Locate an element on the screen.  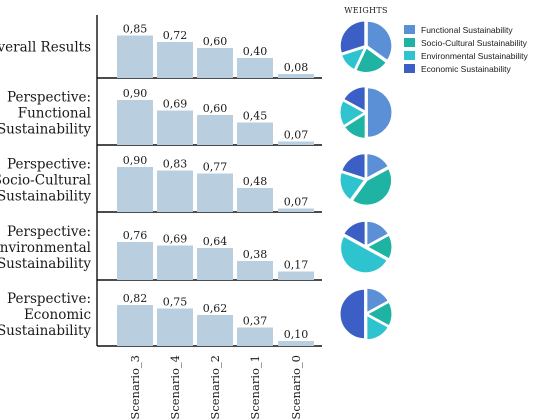
bar-value-label: 0,07 is located at coordinates (296, 202).